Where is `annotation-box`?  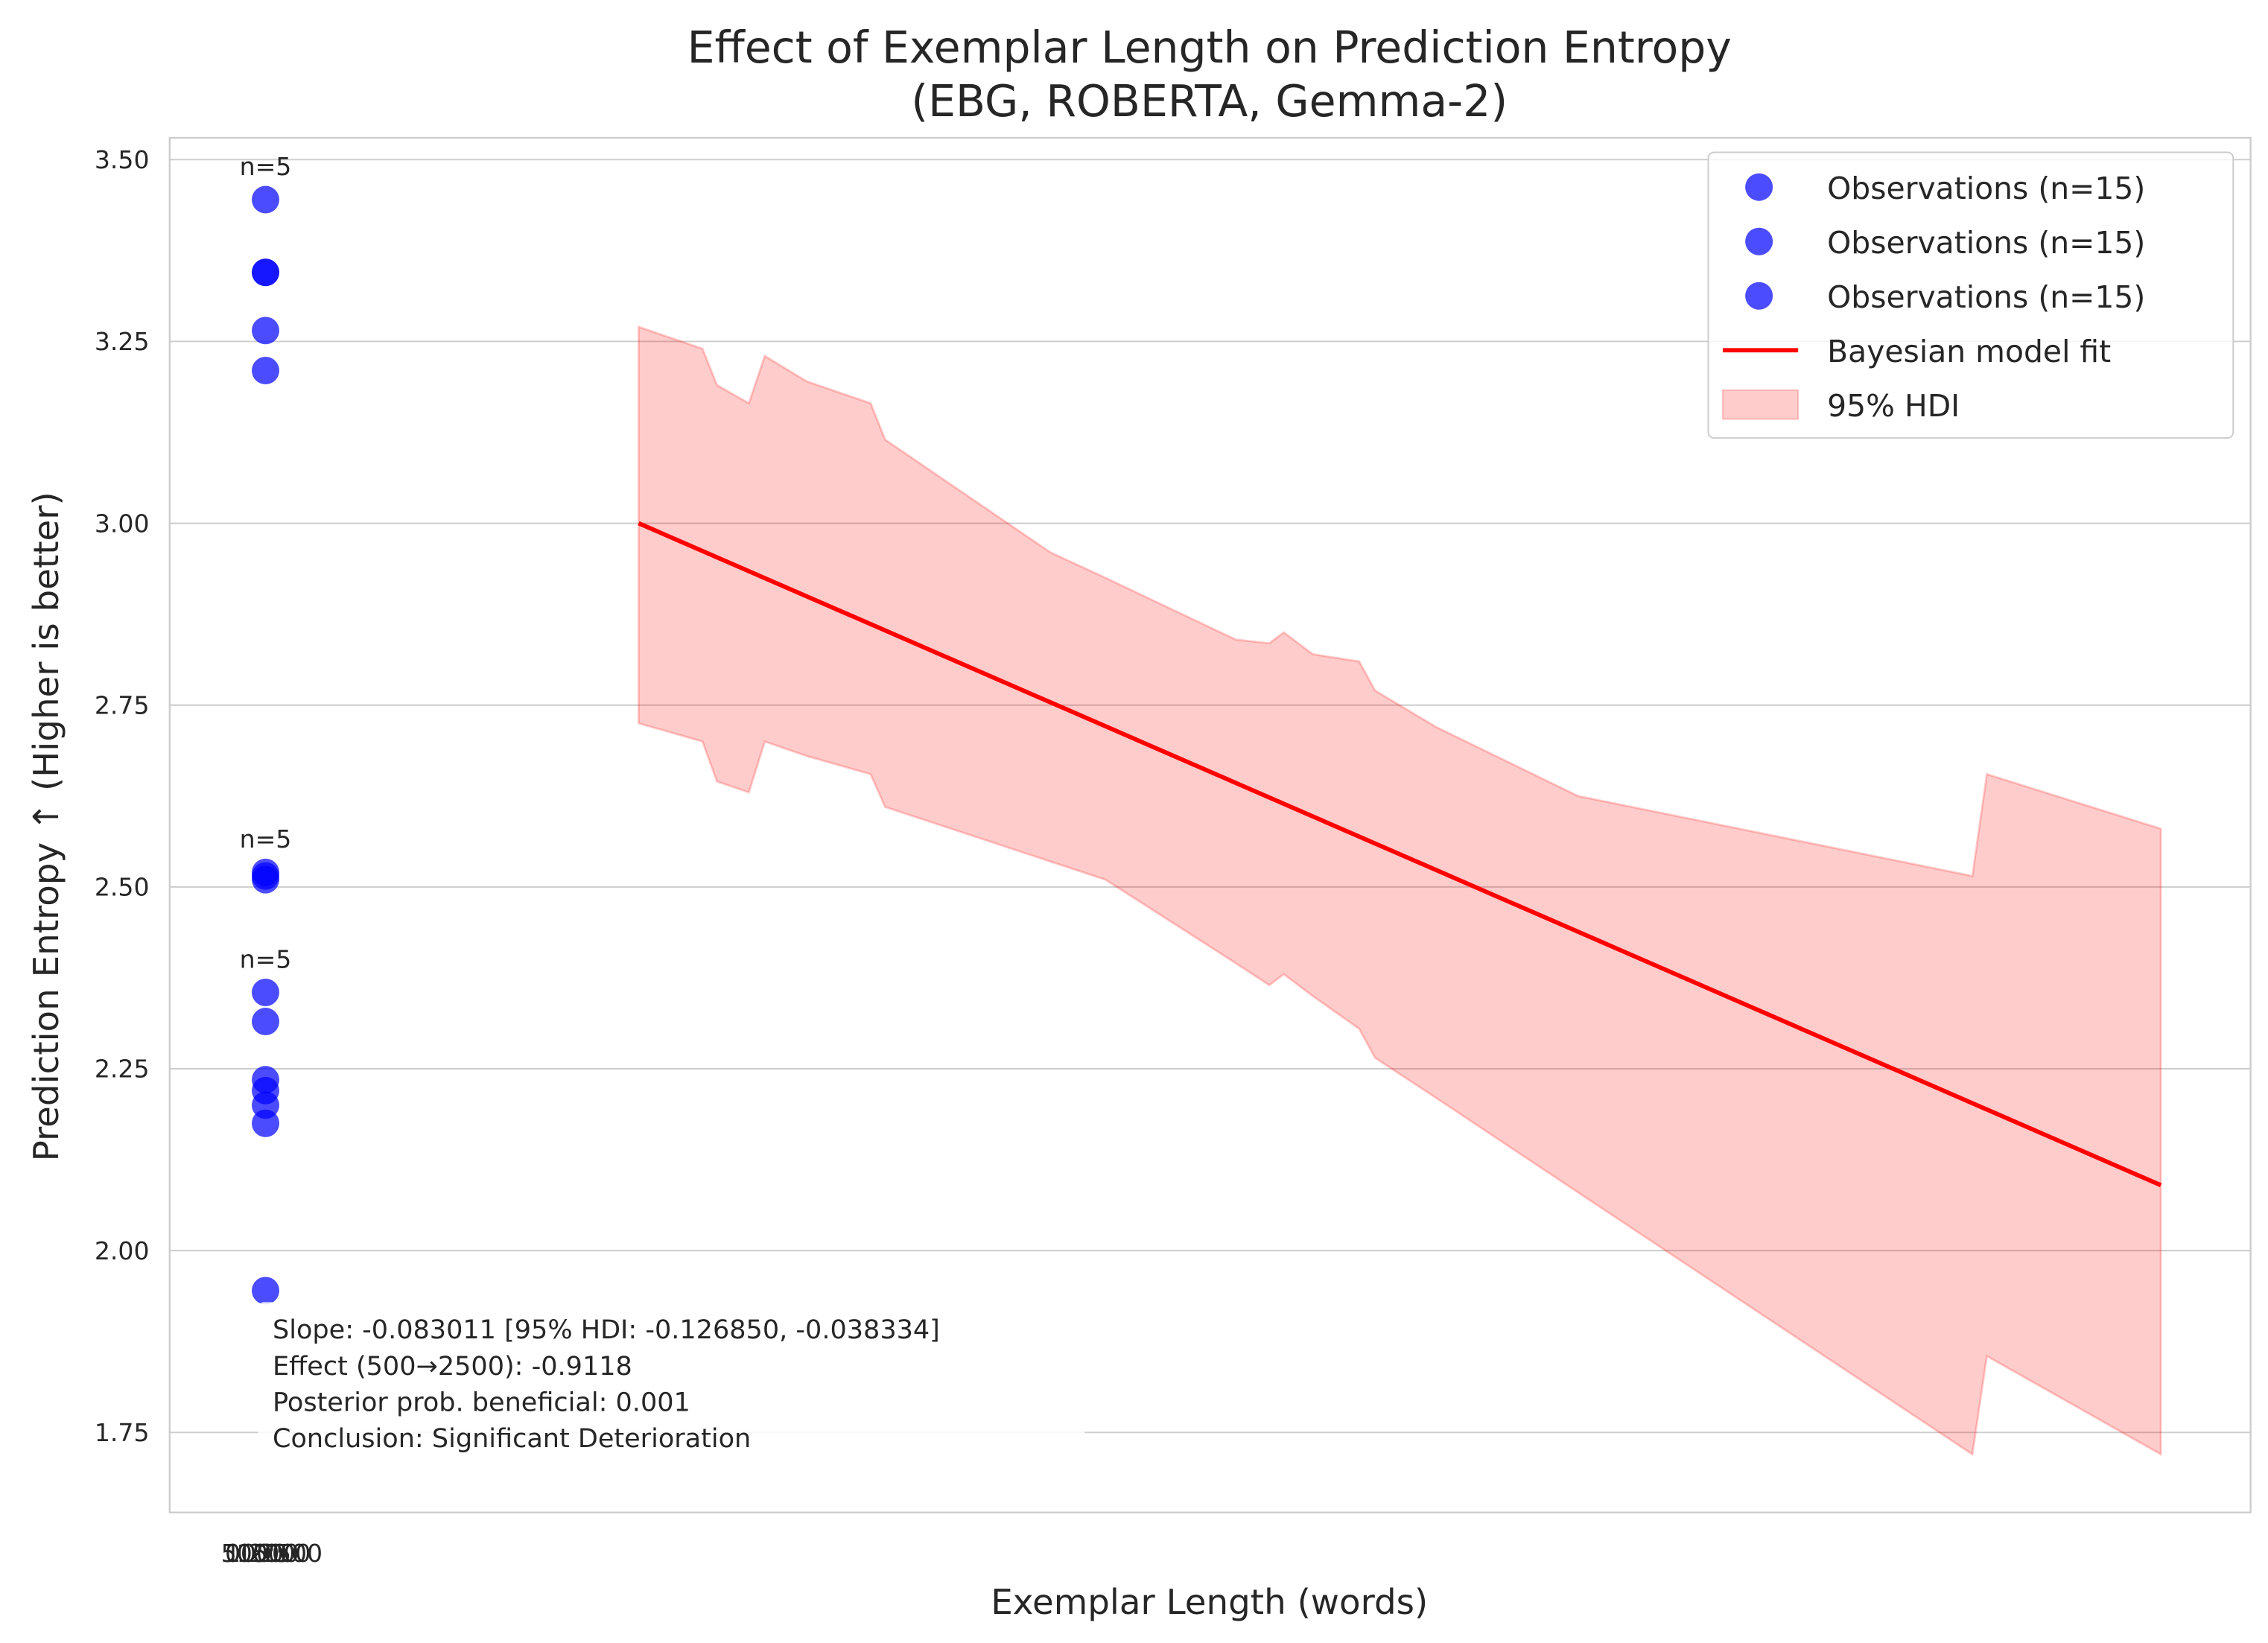
annotation-box is located at coordinates (671, 1370).